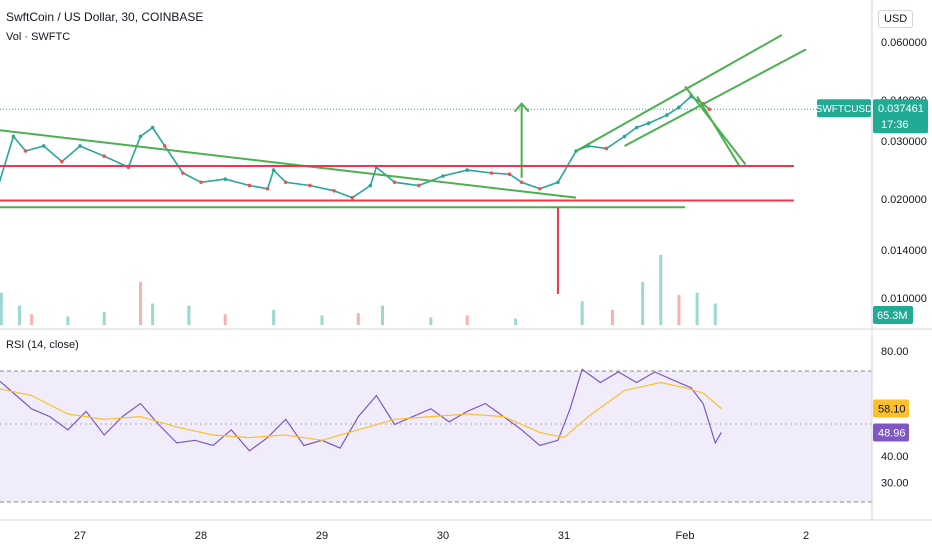  What do you see at coordinates (895, 483) in the screenshot?
I see `rsi-tick-label: 30.00` at bounding box center [895, 483].